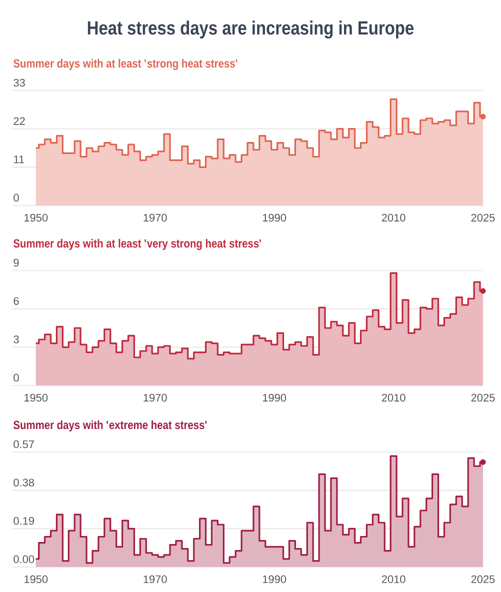 This screenshot has height=592, width=501. I want to click on chart-title: Heat stress days are increasing in Europe, so click(251, 29).